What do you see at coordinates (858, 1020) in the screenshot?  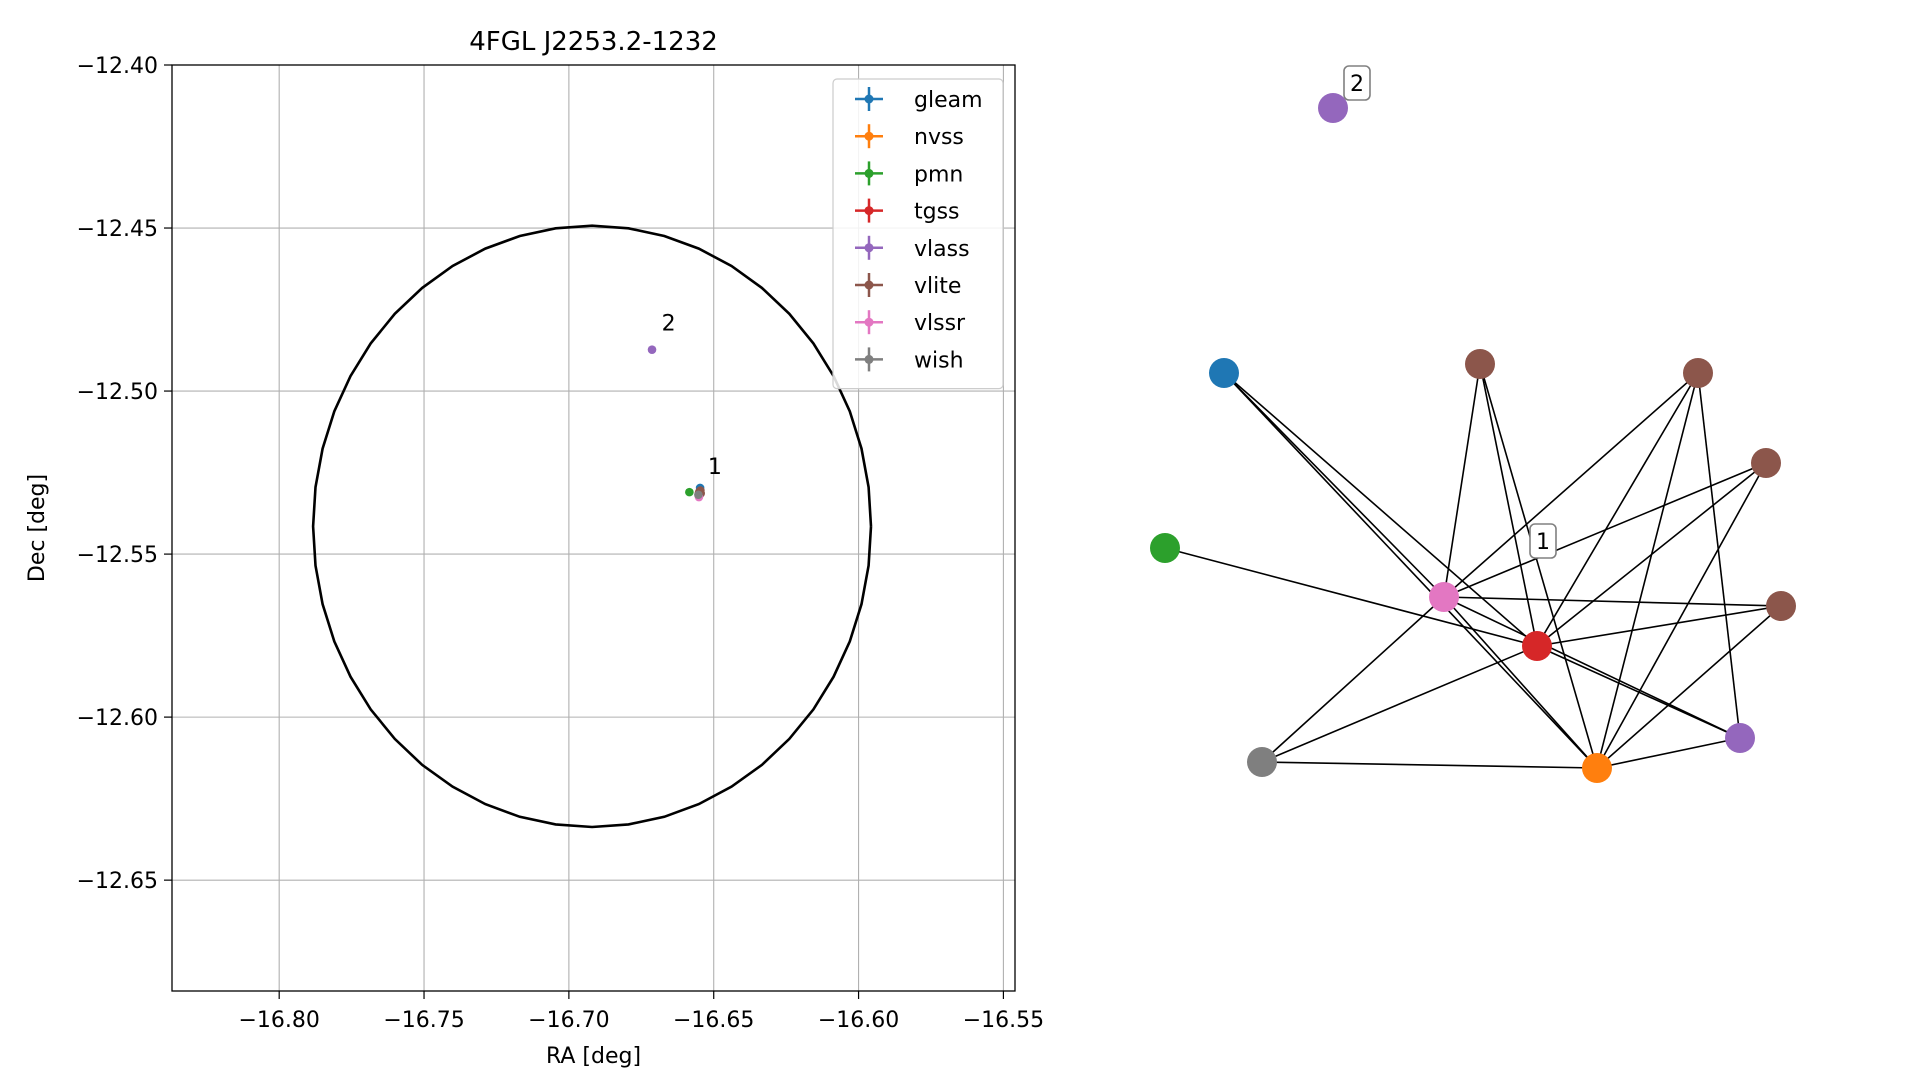 I see `x-tick-label: −16.60` at bounding box center [858, 1020].